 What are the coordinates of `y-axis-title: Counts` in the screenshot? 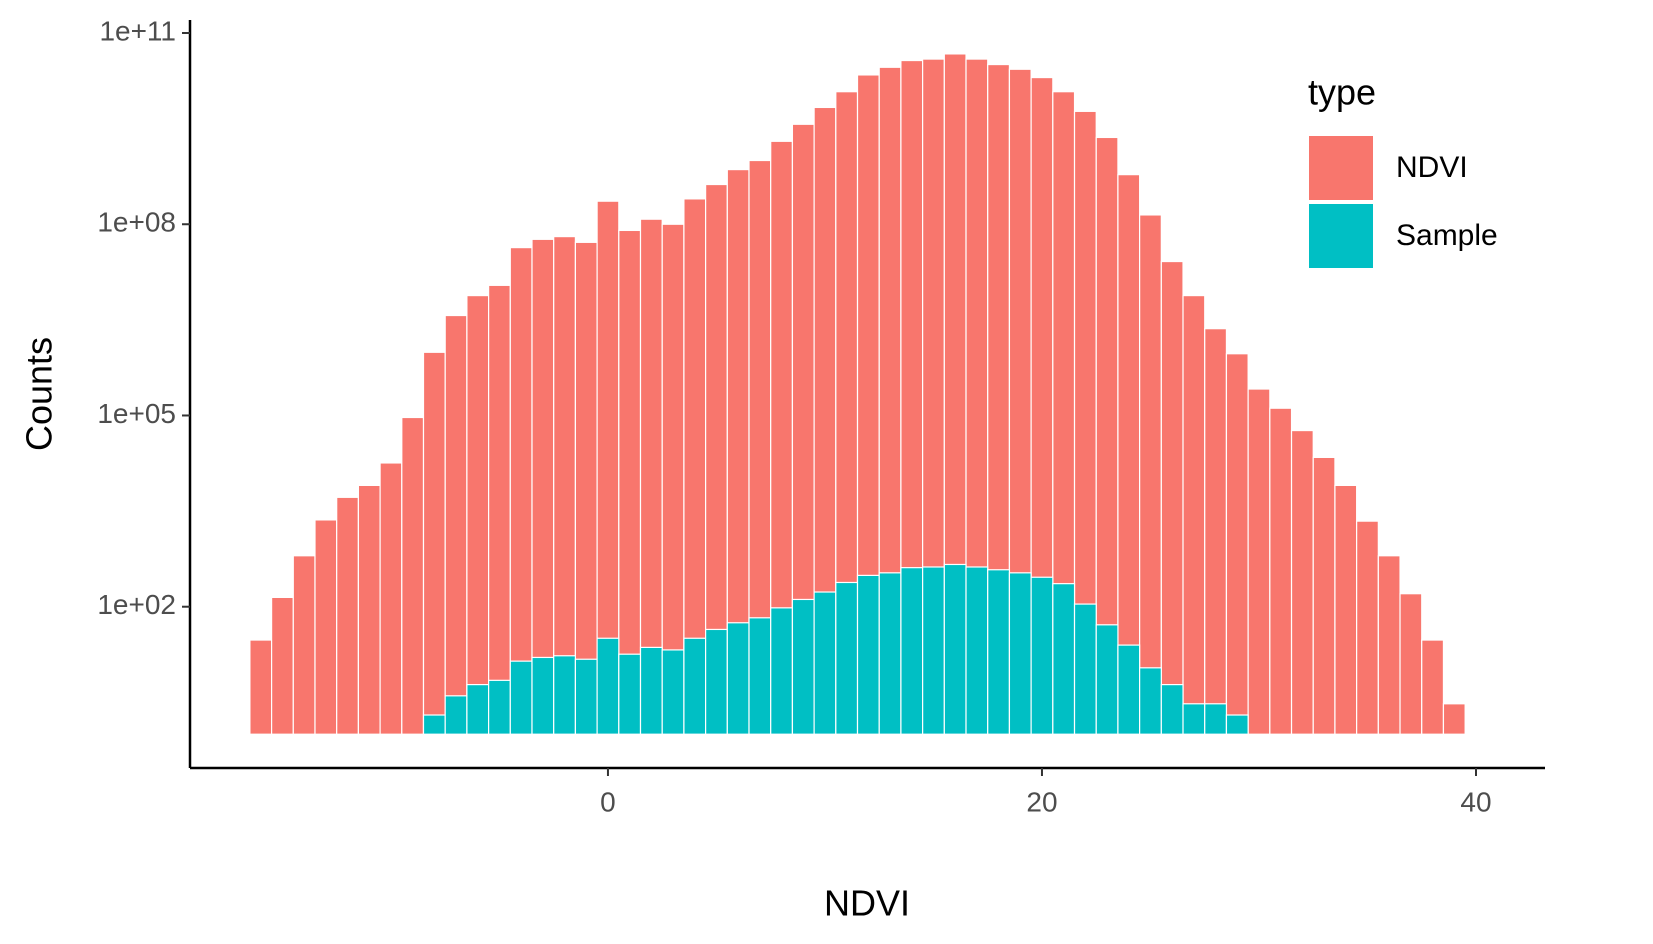 It's located at (39, 394).